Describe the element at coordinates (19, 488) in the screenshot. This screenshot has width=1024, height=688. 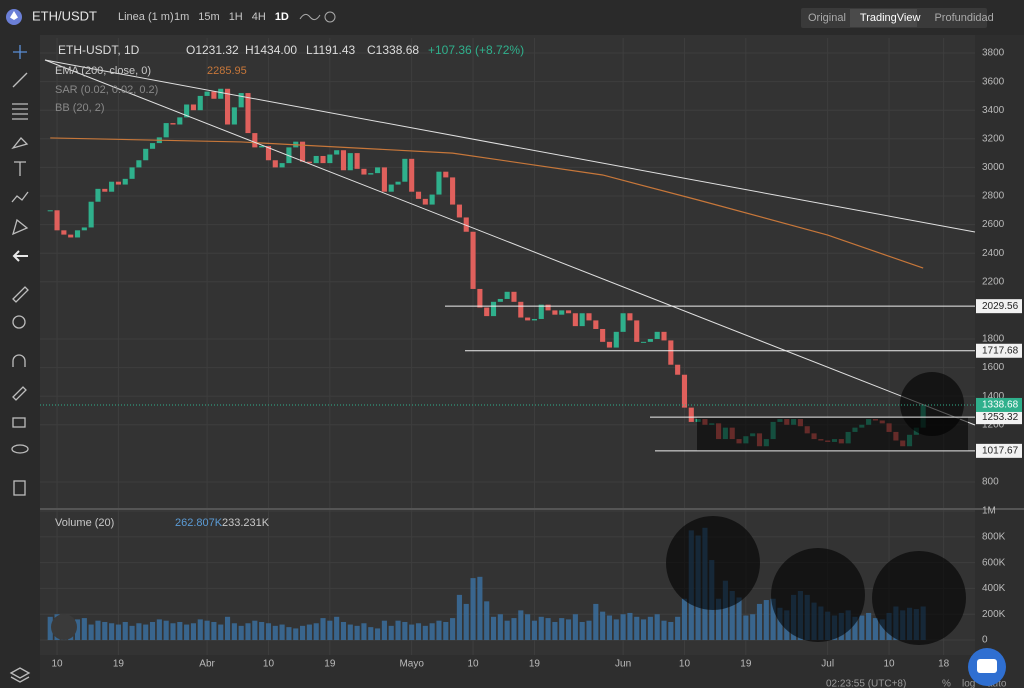
I see `trash-tool` at that location.